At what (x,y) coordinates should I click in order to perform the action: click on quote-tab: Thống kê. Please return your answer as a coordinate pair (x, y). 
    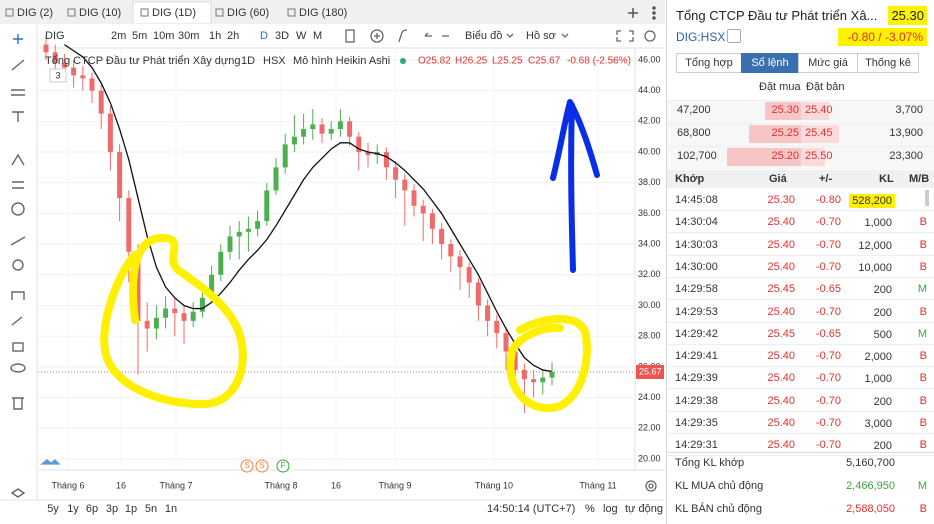
    Looking at the image, I should click on (888, 63).